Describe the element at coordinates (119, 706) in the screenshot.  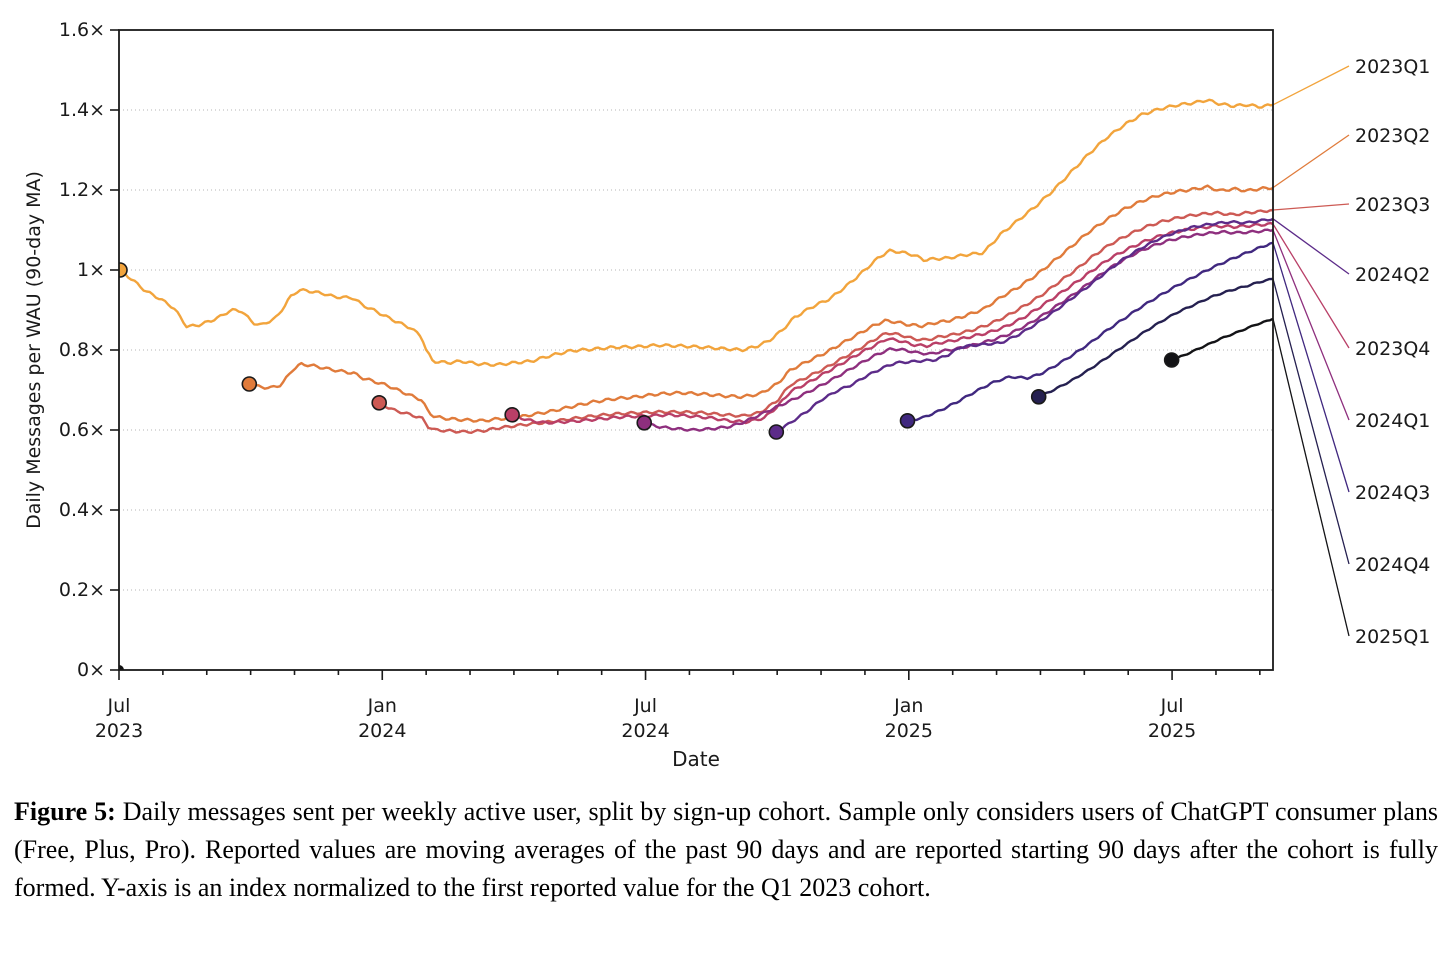
I see `x-tick-label-Jul-2023: Jul` at that location.